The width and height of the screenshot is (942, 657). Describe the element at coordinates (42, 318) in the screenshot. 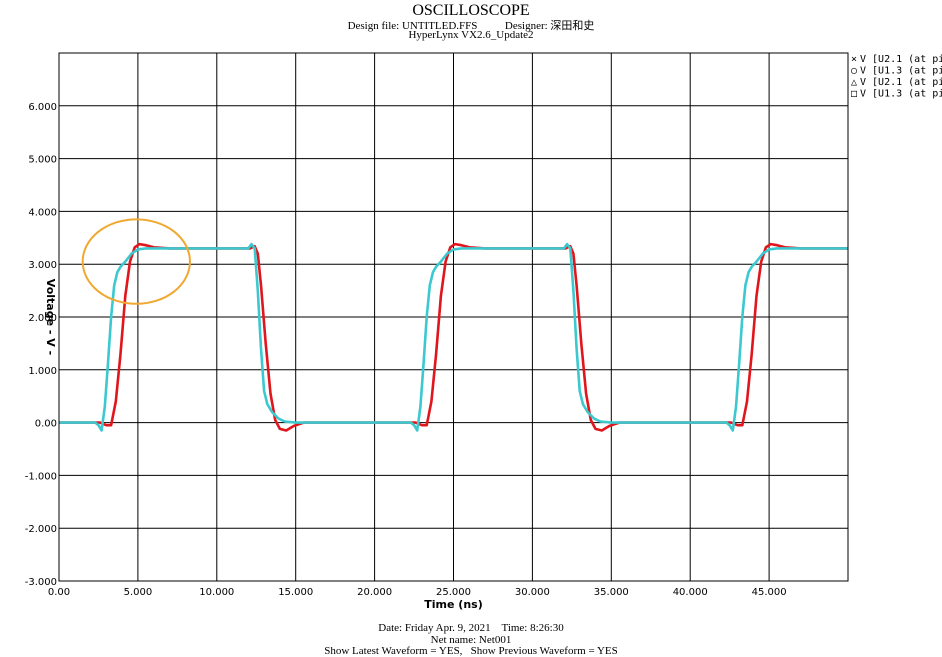

I see `y-tick-label: 2.000` at that location.